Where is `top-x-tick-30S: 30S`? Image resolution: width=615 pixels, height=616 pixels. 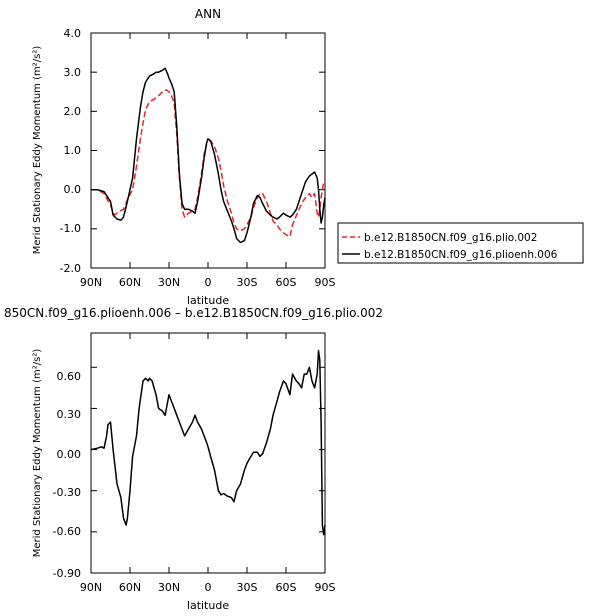 top-x-tick-30S: 30S is located at coordinates (247, 282).